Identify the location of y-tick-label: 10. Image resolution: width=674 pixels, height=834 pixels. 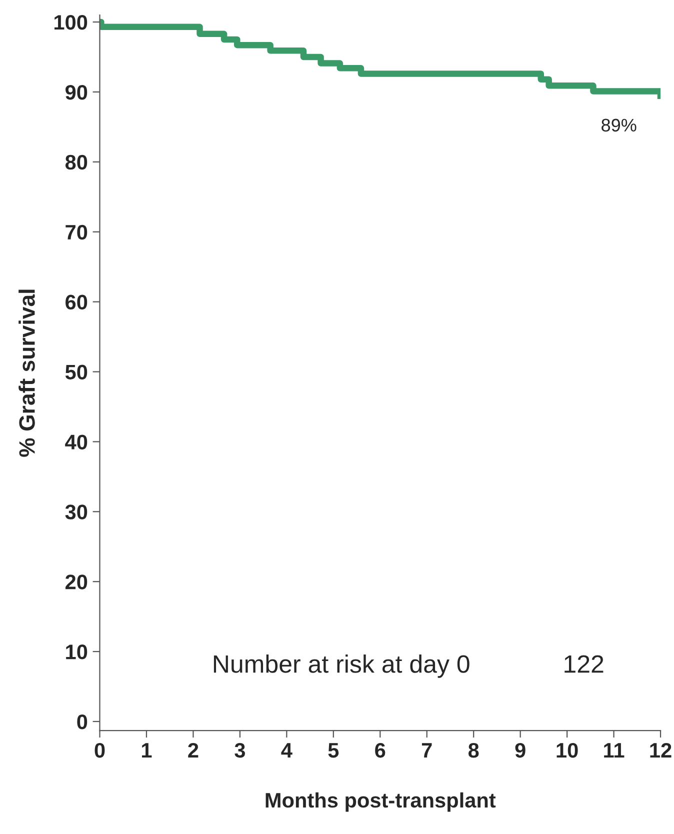
(77, 652).